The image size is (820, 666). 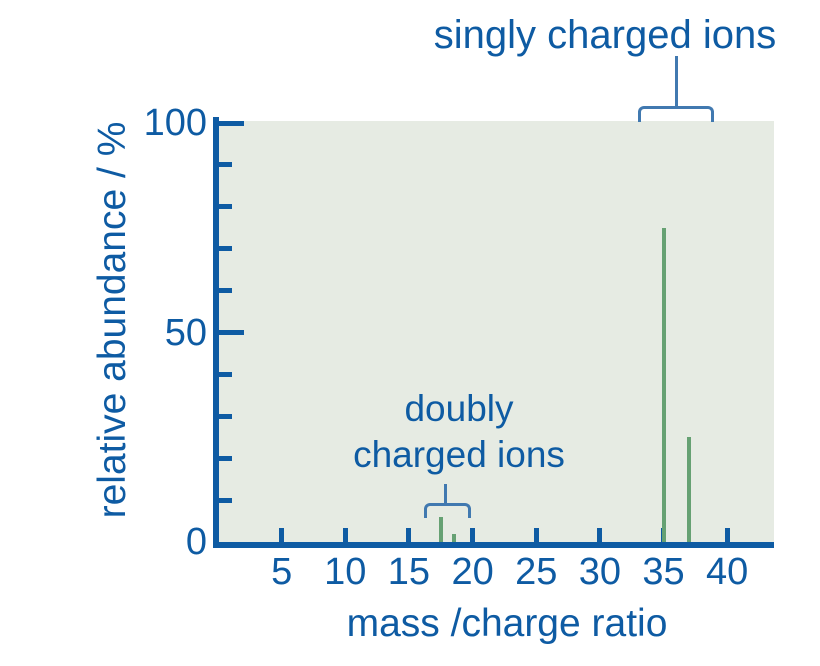 I want to click on doubly-annotation-line2: charged ions, so click(x=459, y=454).